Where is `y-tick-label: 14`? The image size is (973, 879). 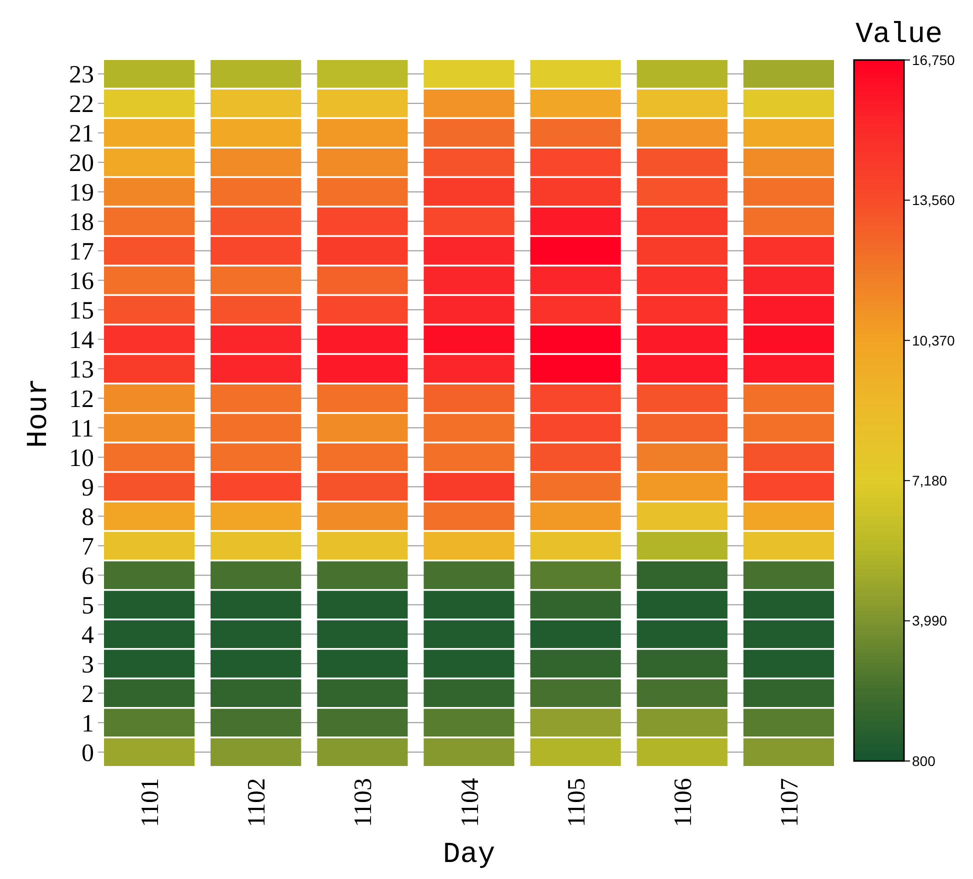 y-tick-label: 14 is located at coordinates (81, 340).